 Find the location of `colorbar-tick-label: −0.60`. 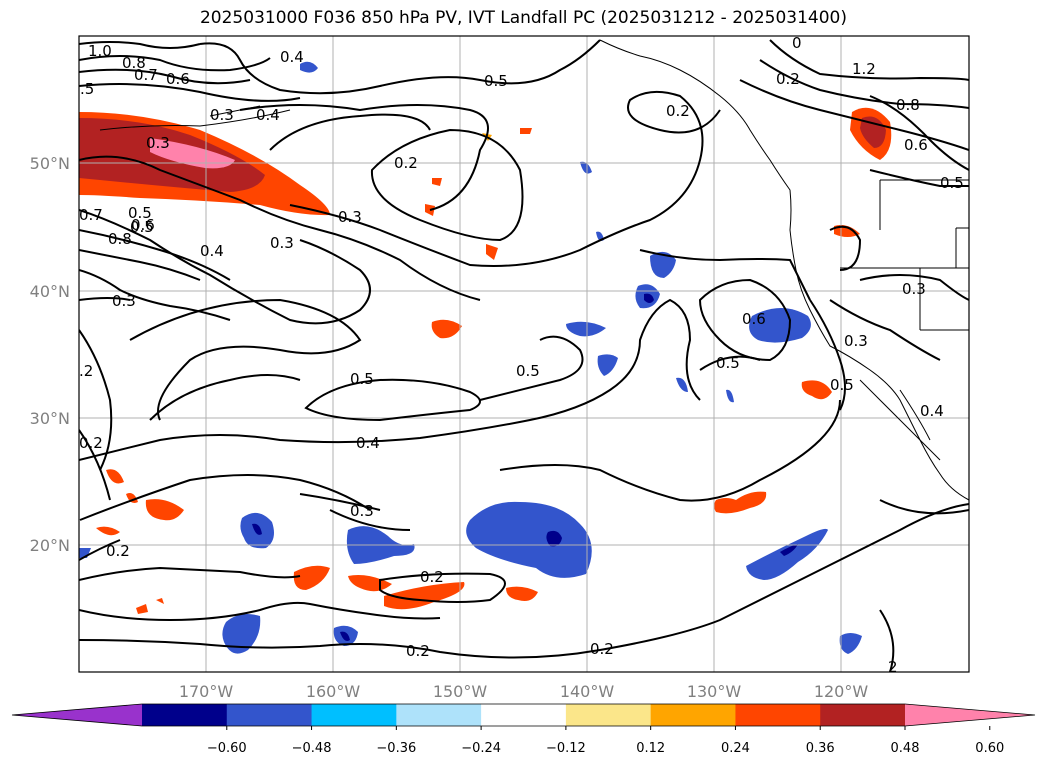

colorbar-tick-label: −0.60 is located at coordinates (227, 748).